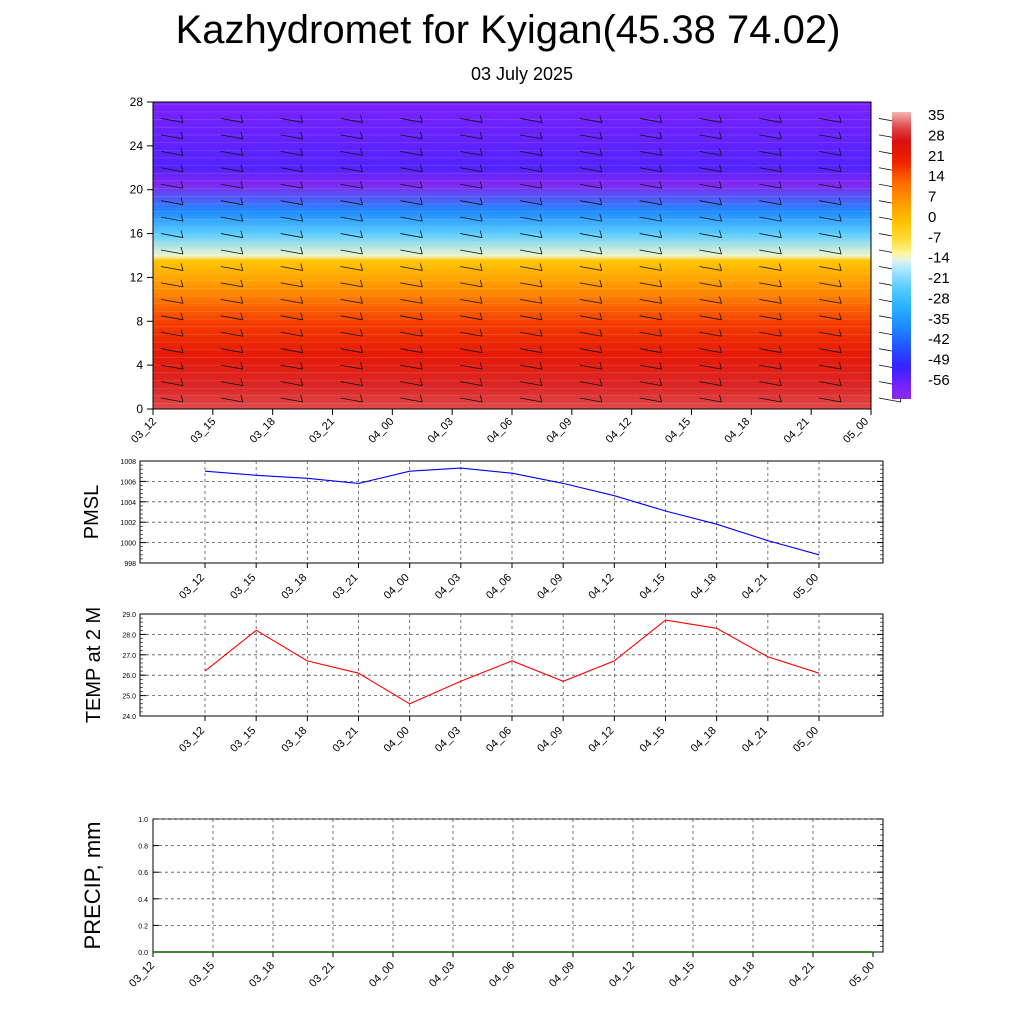 The height and width of the screenshot is (1024, 1024). I want to click on colorbar-label: -7, so click(934, 237).